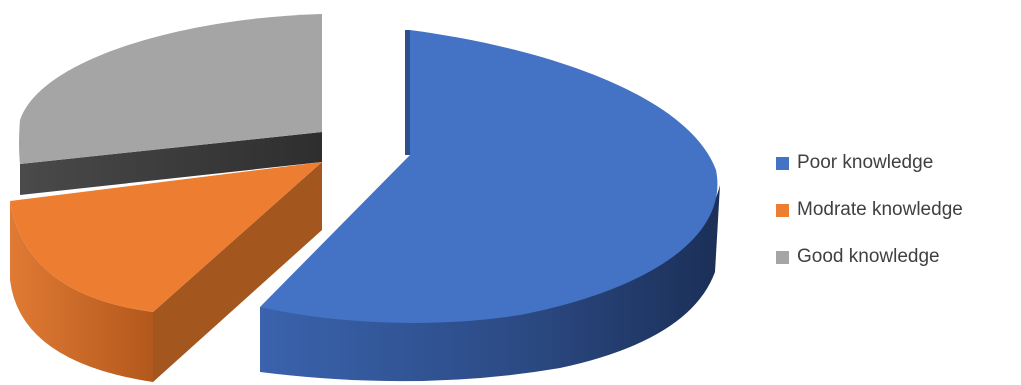 The height and width of the screenshot is (385, 1021). What do you see at coordinates (170, 89) in the screenshot?
I see `slice-good-knowledge-top` at bounding box center [170, 89].